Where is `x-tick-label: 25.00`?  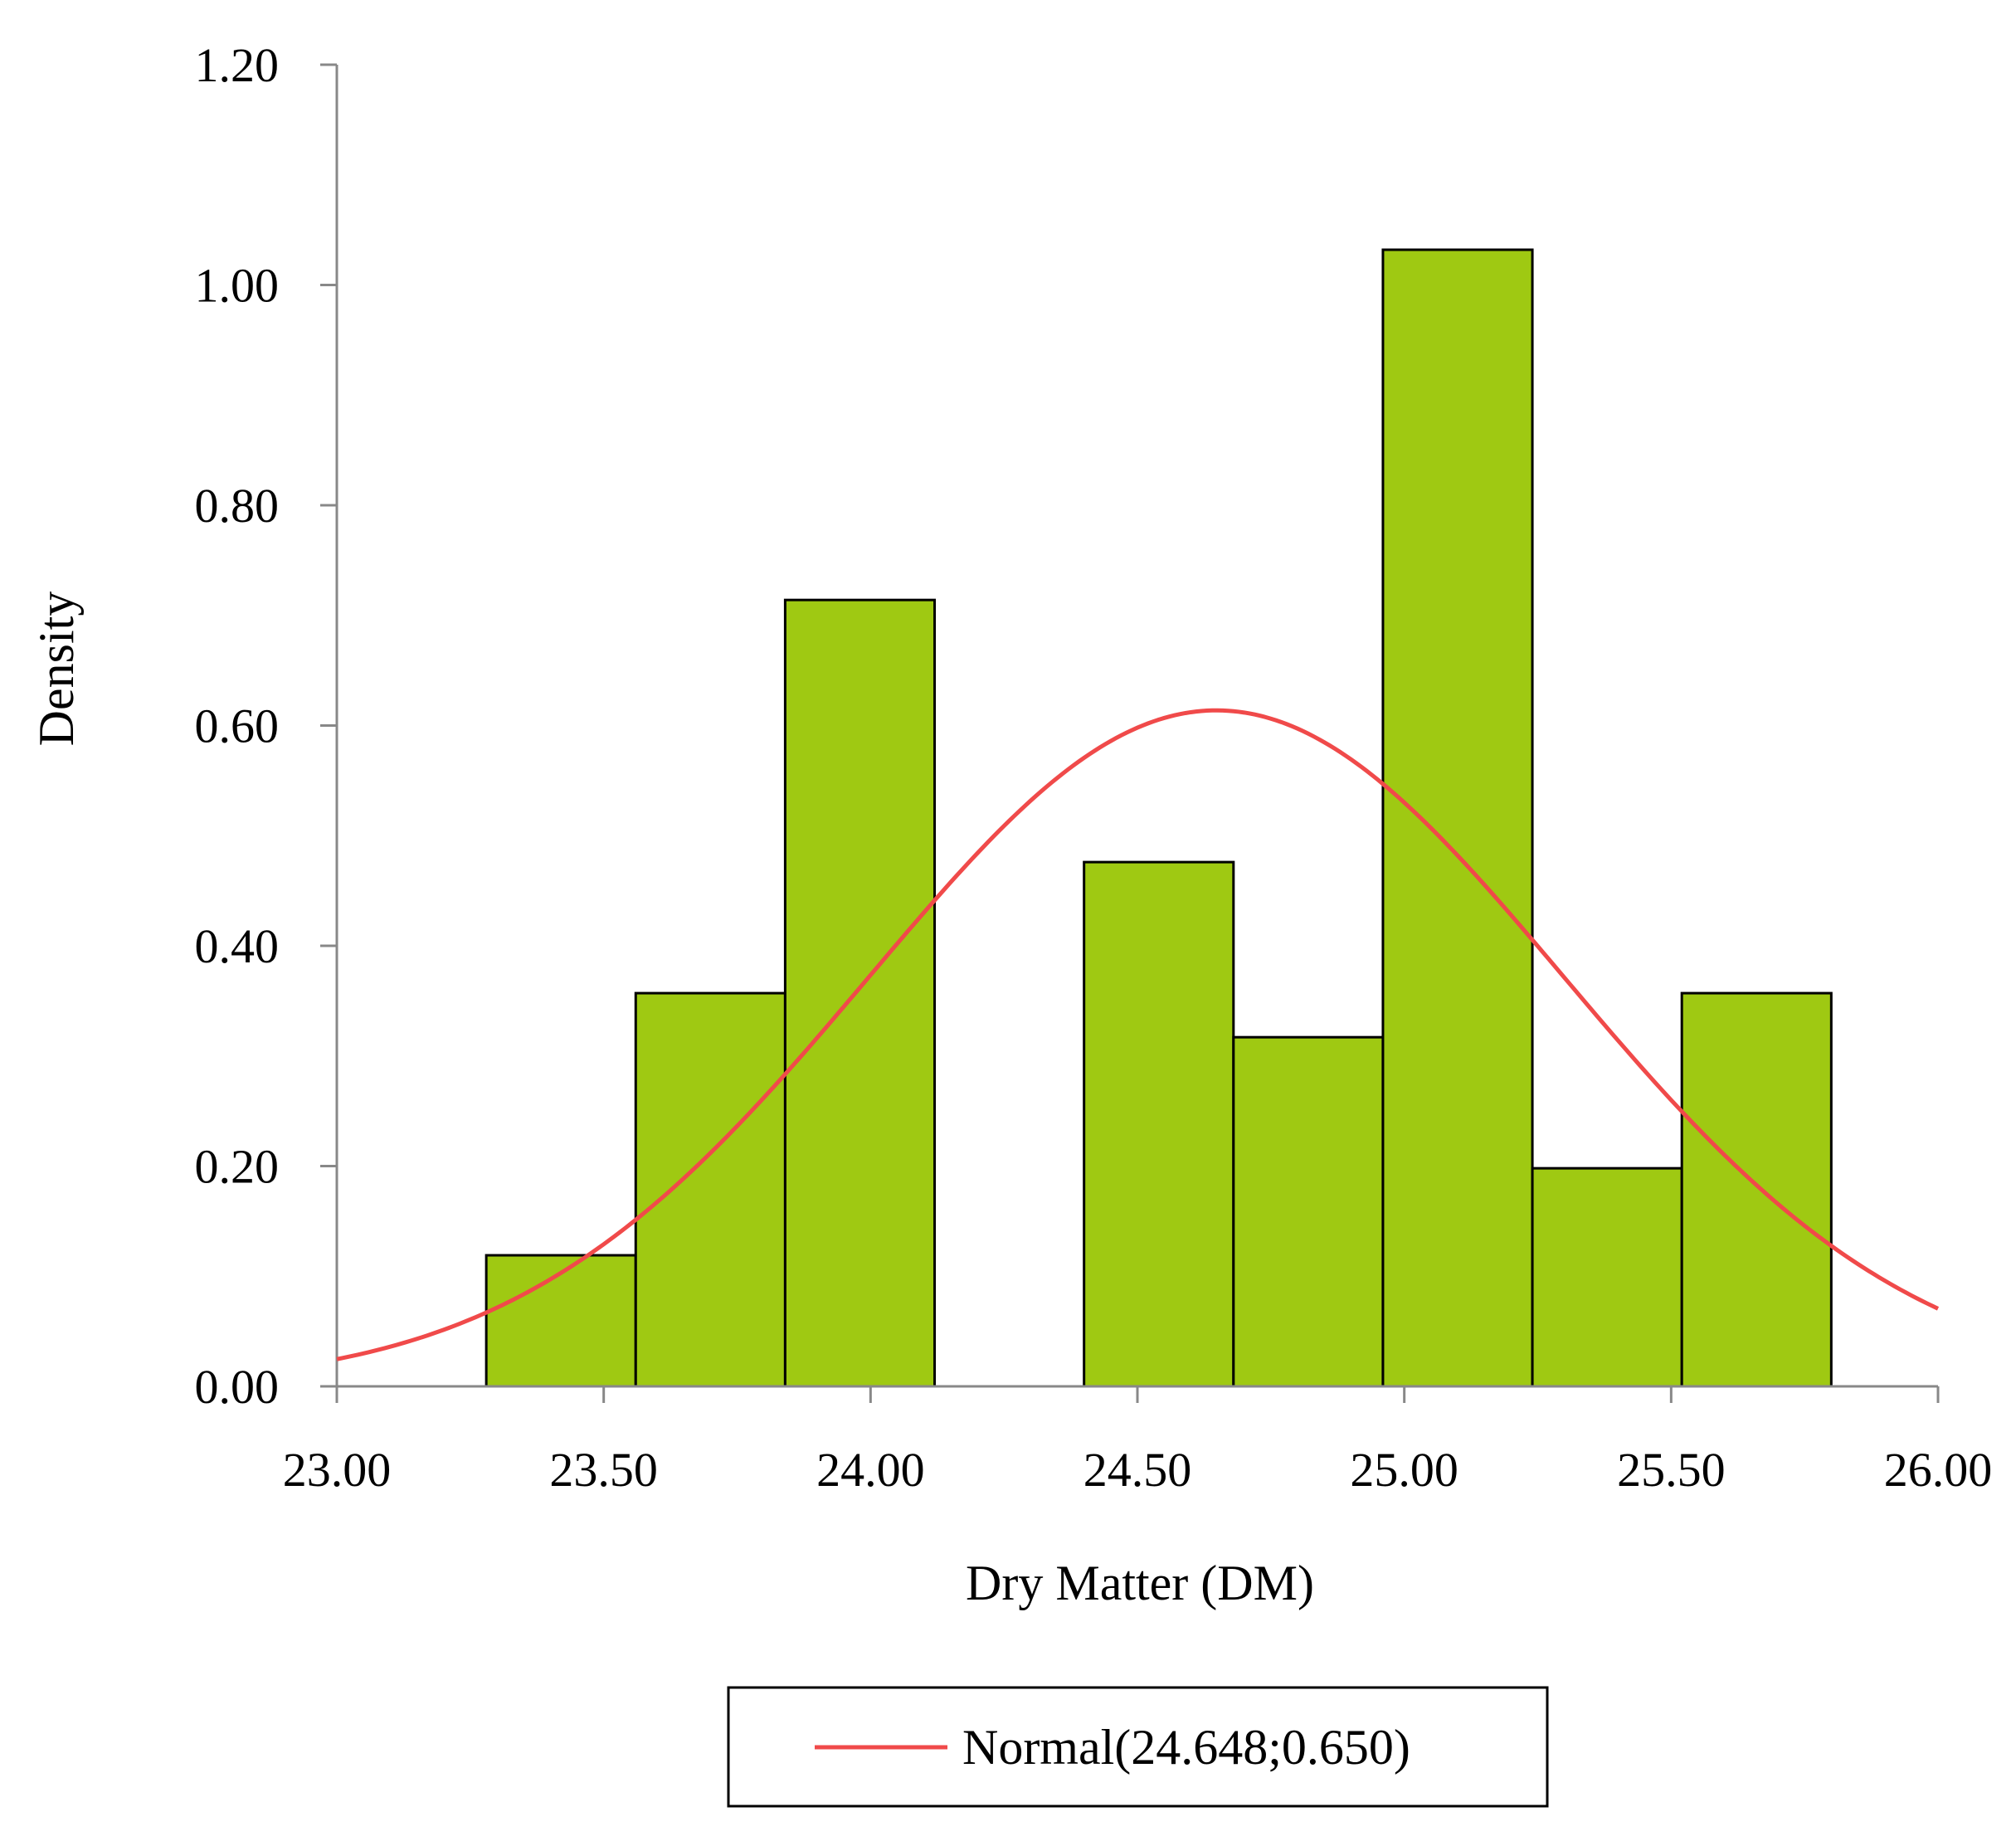
x-tick-label: 25.00 is located at coordinates (1404, 1470).